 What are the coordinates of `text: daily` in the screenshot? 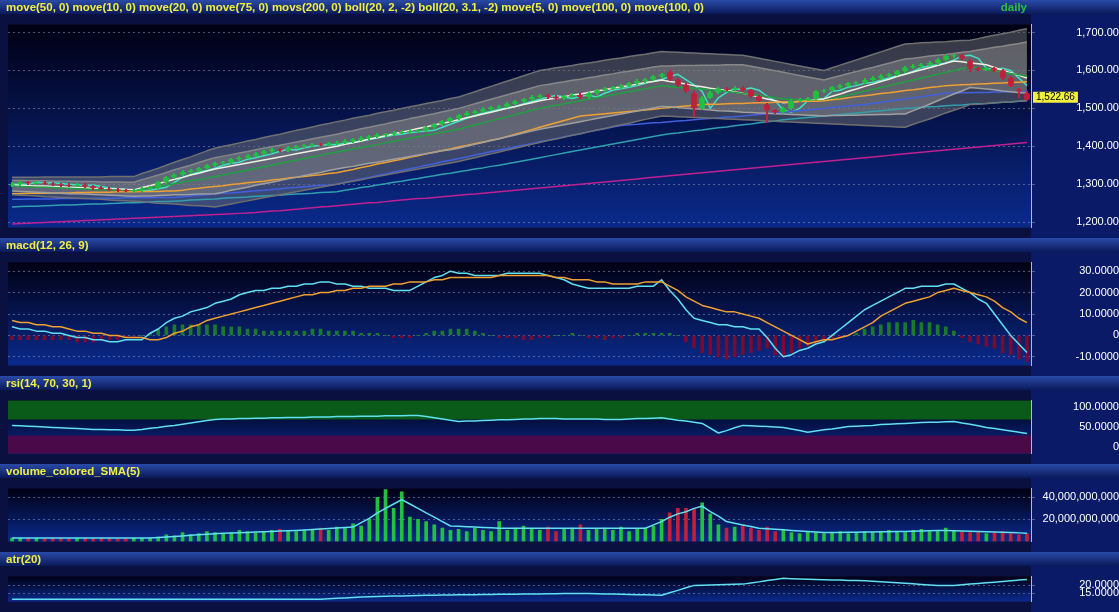 It's located at (1013, 7).